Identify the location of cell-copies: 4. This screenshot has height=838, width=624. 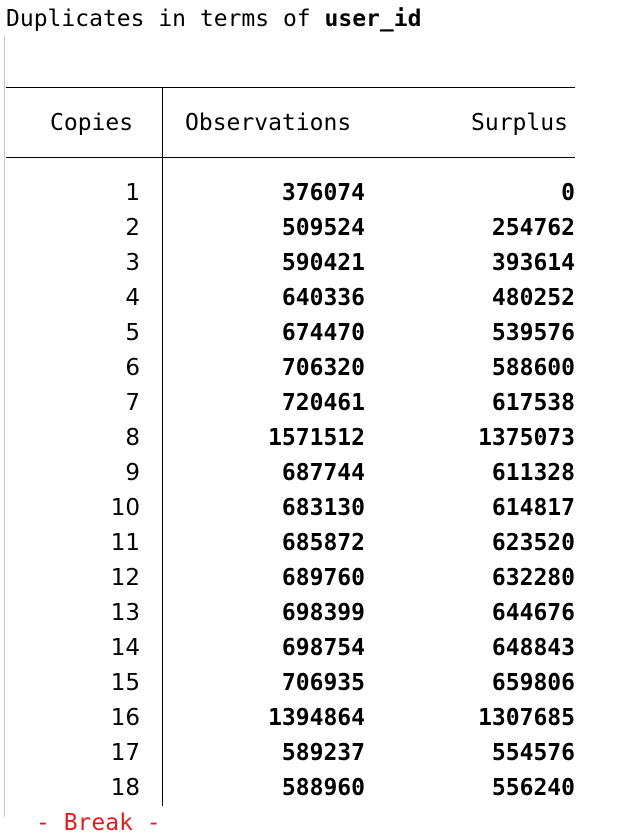
(132, 298).